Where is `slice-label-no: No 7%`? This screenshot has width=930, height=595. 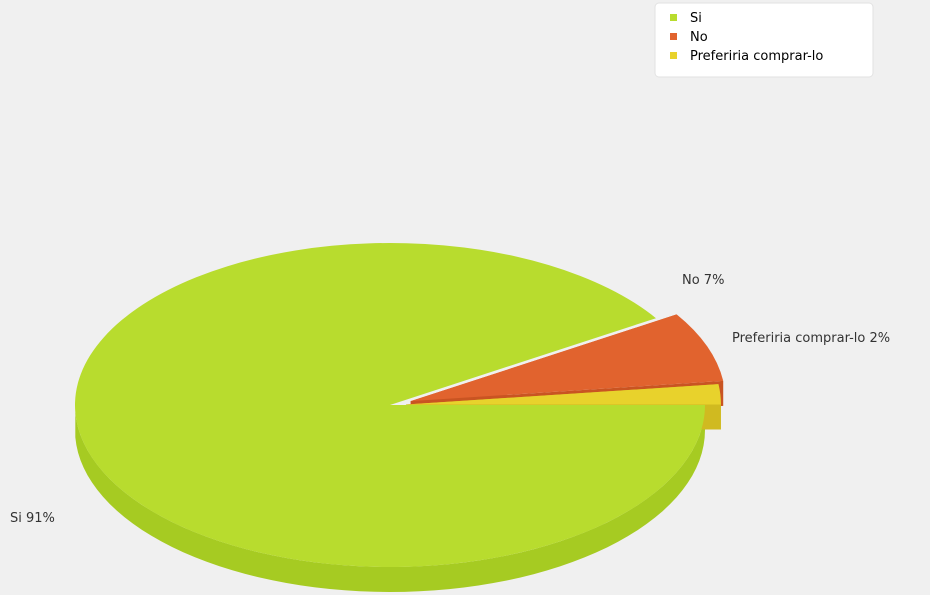 slice-label-no: No 7% is located at coordinates (703, 280).